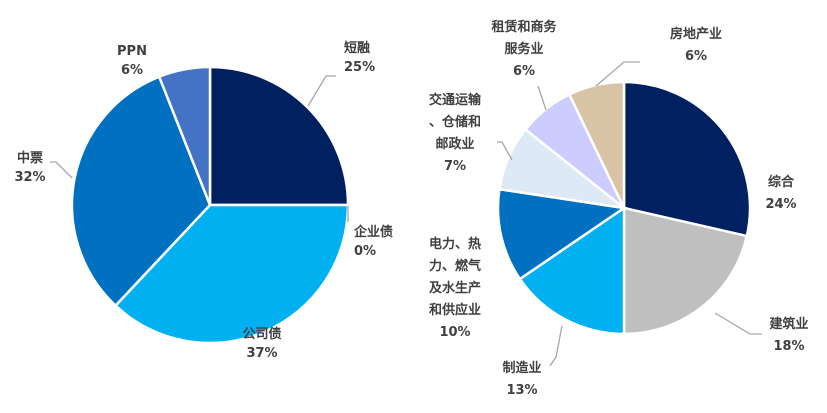 The image size is (827, 413). What do you see at coordinates (261, 334) in the screenshot?
I see `pie1-slice-3-label: 公司债` at bounding box center [261, 334].